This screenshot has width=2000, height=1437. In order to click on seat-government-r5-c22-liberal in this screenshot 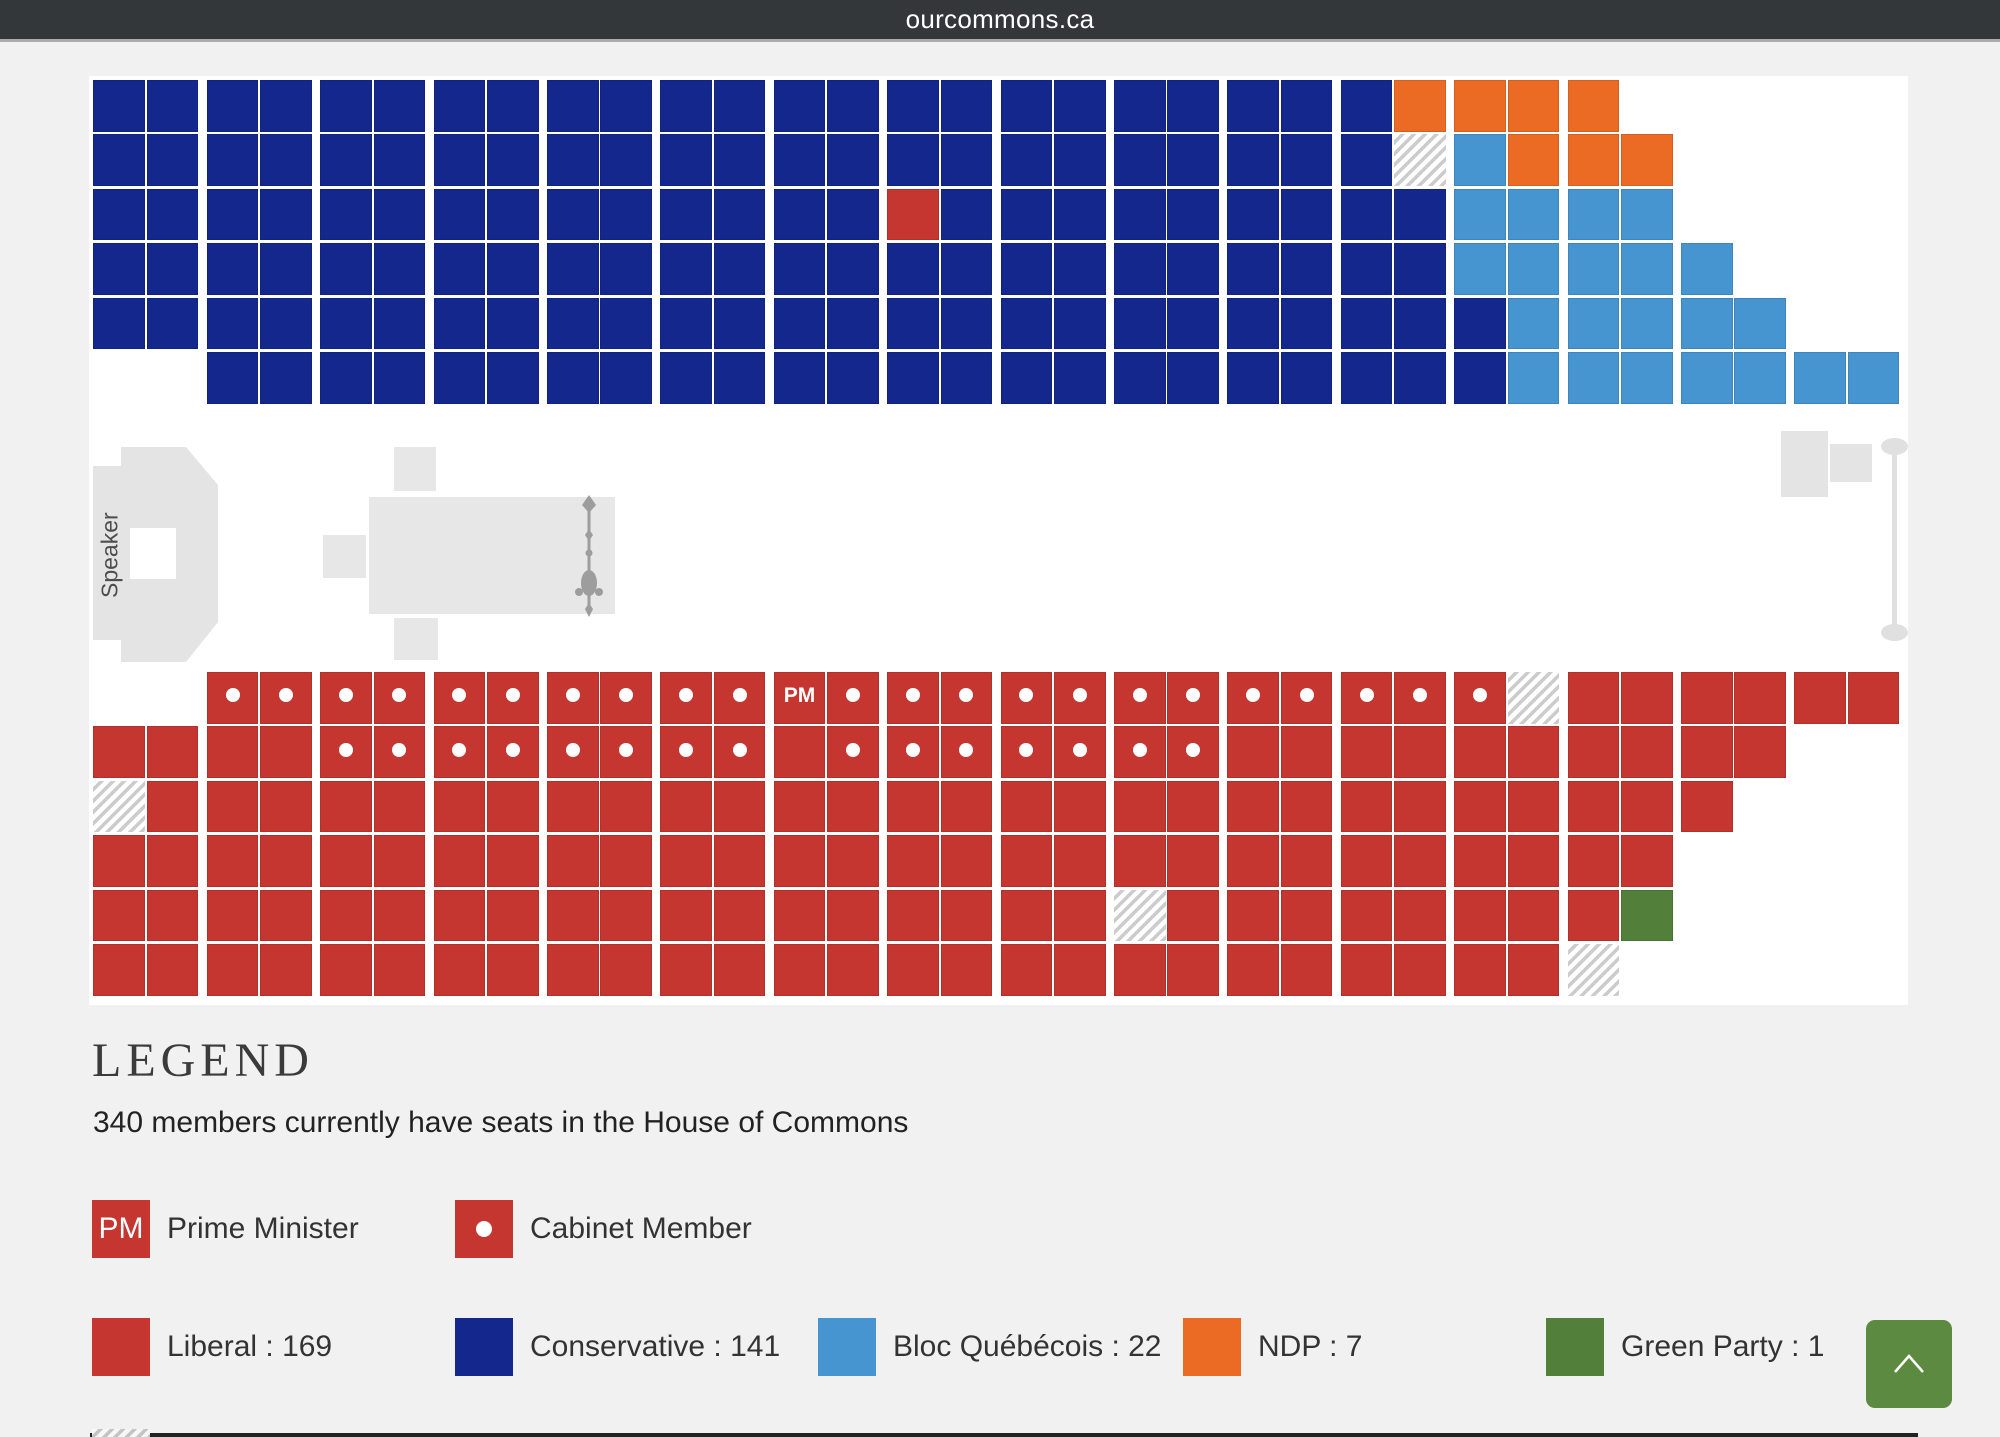, I will do `click(1306, 915)`.